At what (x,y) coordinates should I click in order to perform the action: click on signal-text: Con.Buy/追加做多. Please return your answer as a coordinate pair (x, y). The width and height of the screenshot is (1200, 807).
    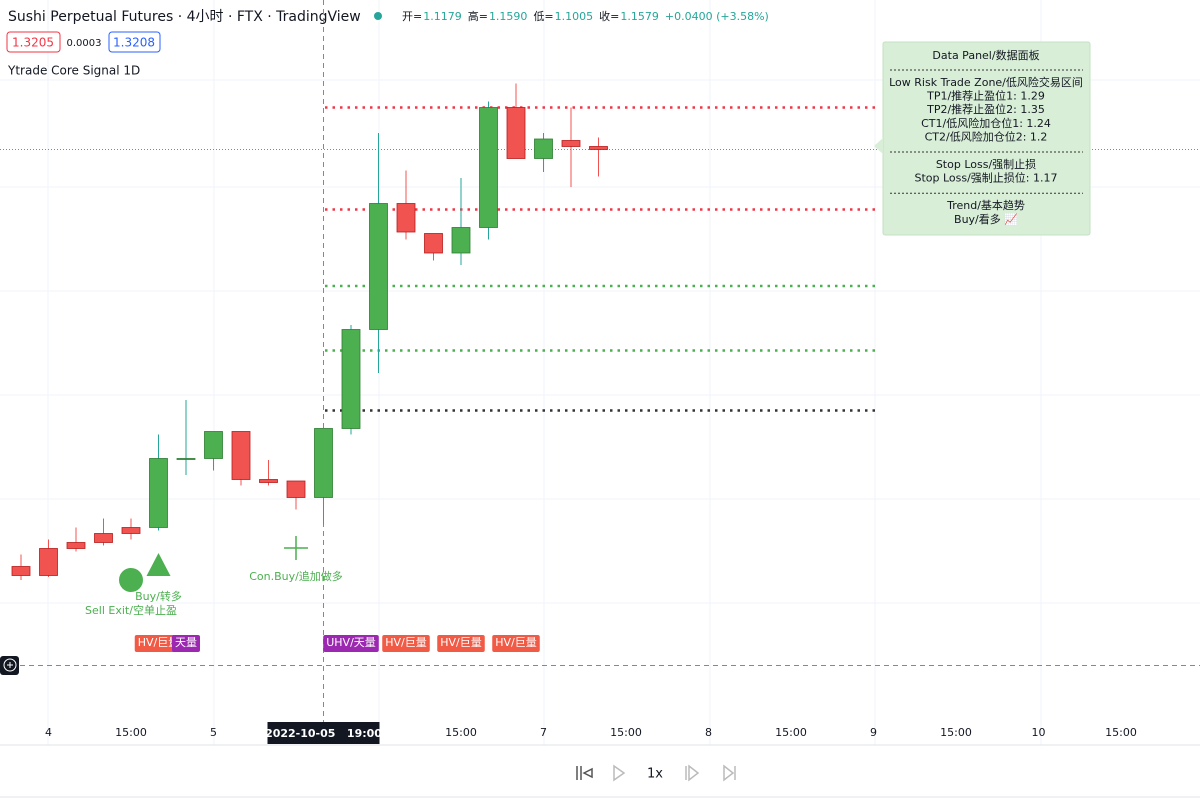
    Looking at the image, I should click on (296, 576).